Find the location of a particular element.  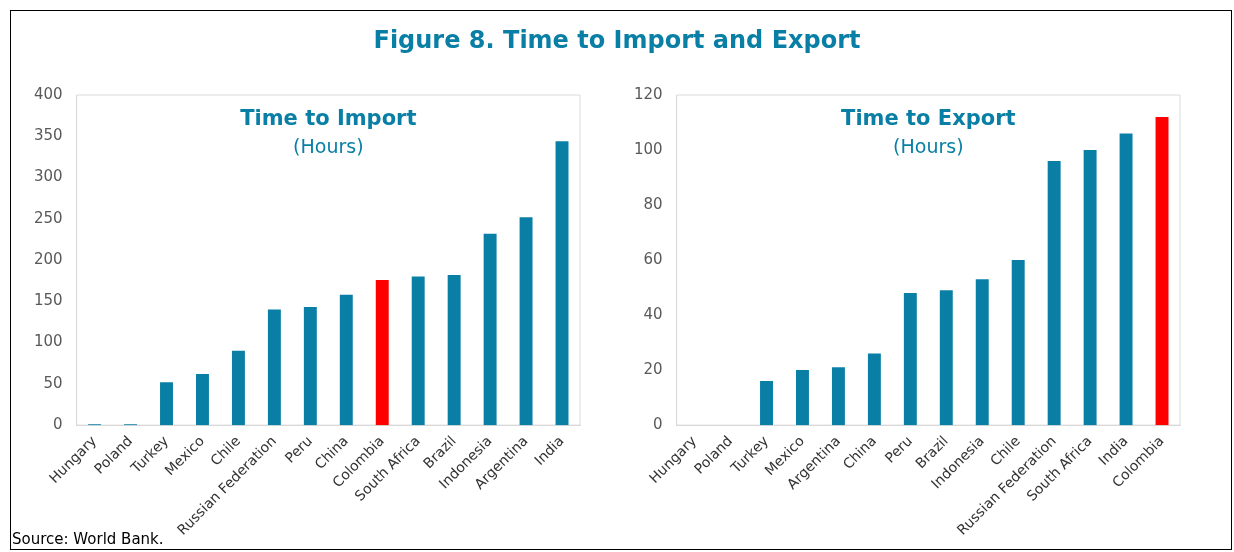

y-tick-label: 400 is located at coordinates (48, 93).